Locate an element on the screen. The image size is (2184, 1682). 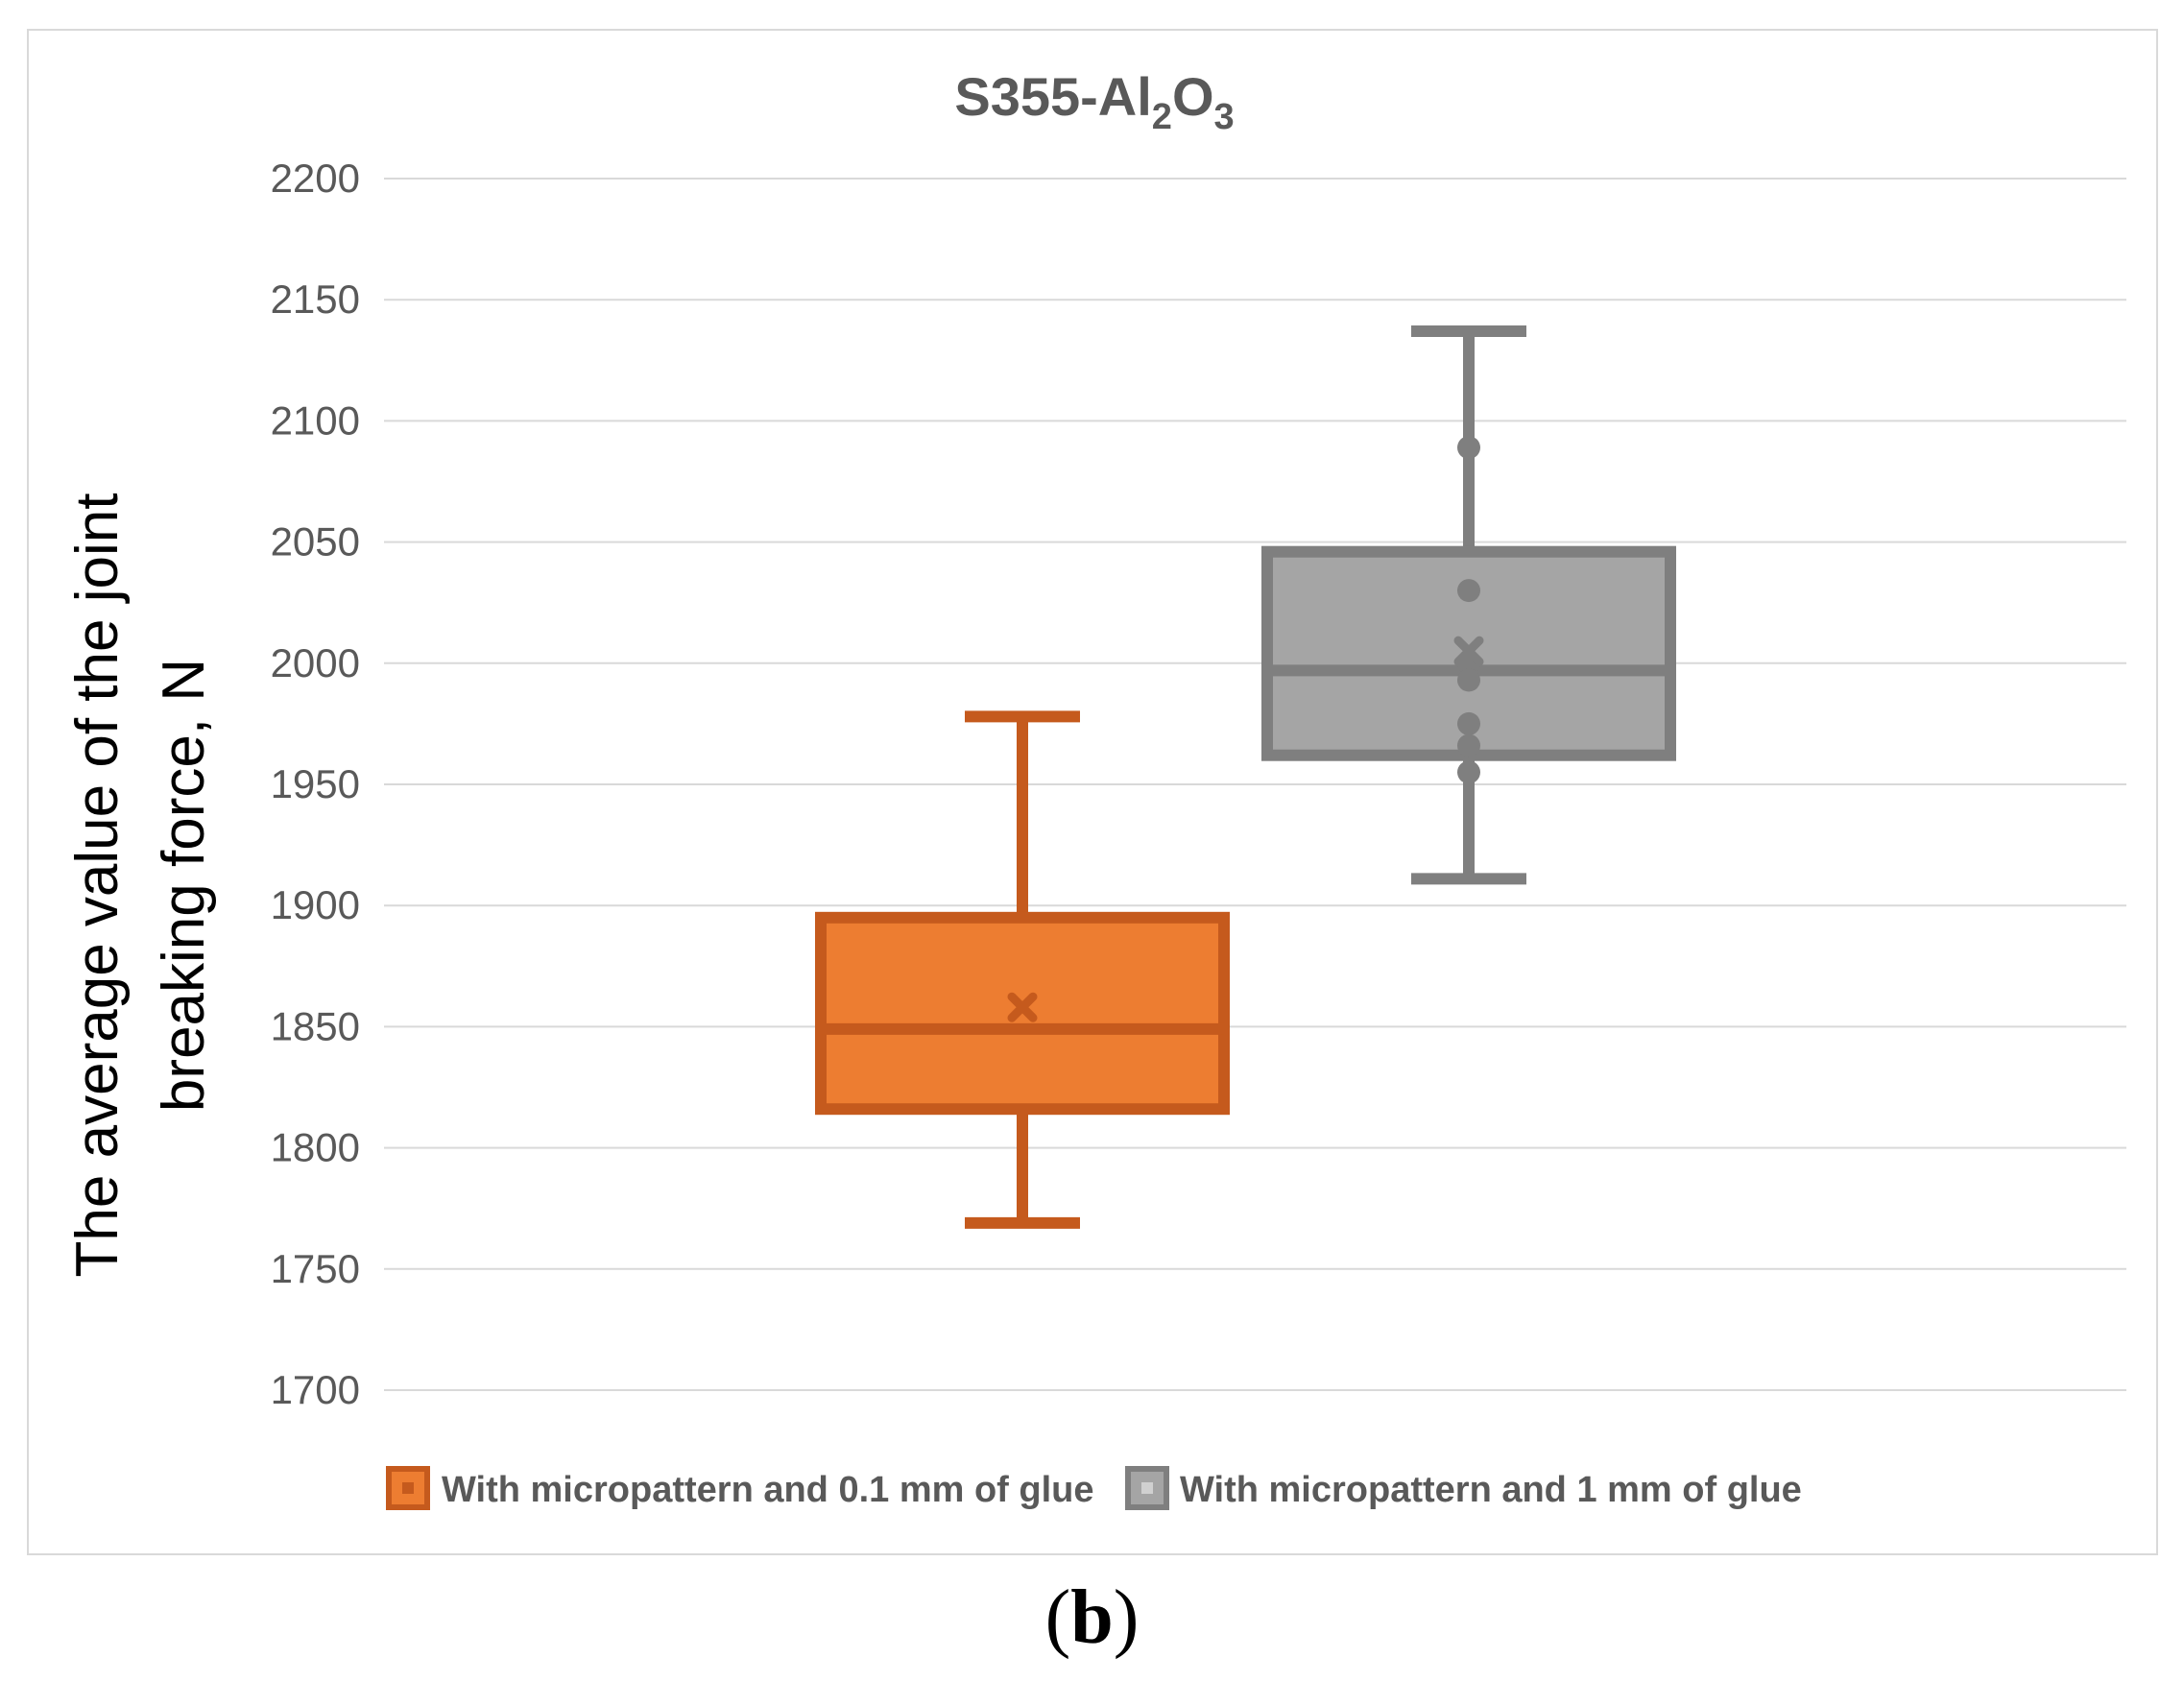
legend-label-series-1: With micropattern and 0.1 mm of glue is located at coordinates (768, 1490).